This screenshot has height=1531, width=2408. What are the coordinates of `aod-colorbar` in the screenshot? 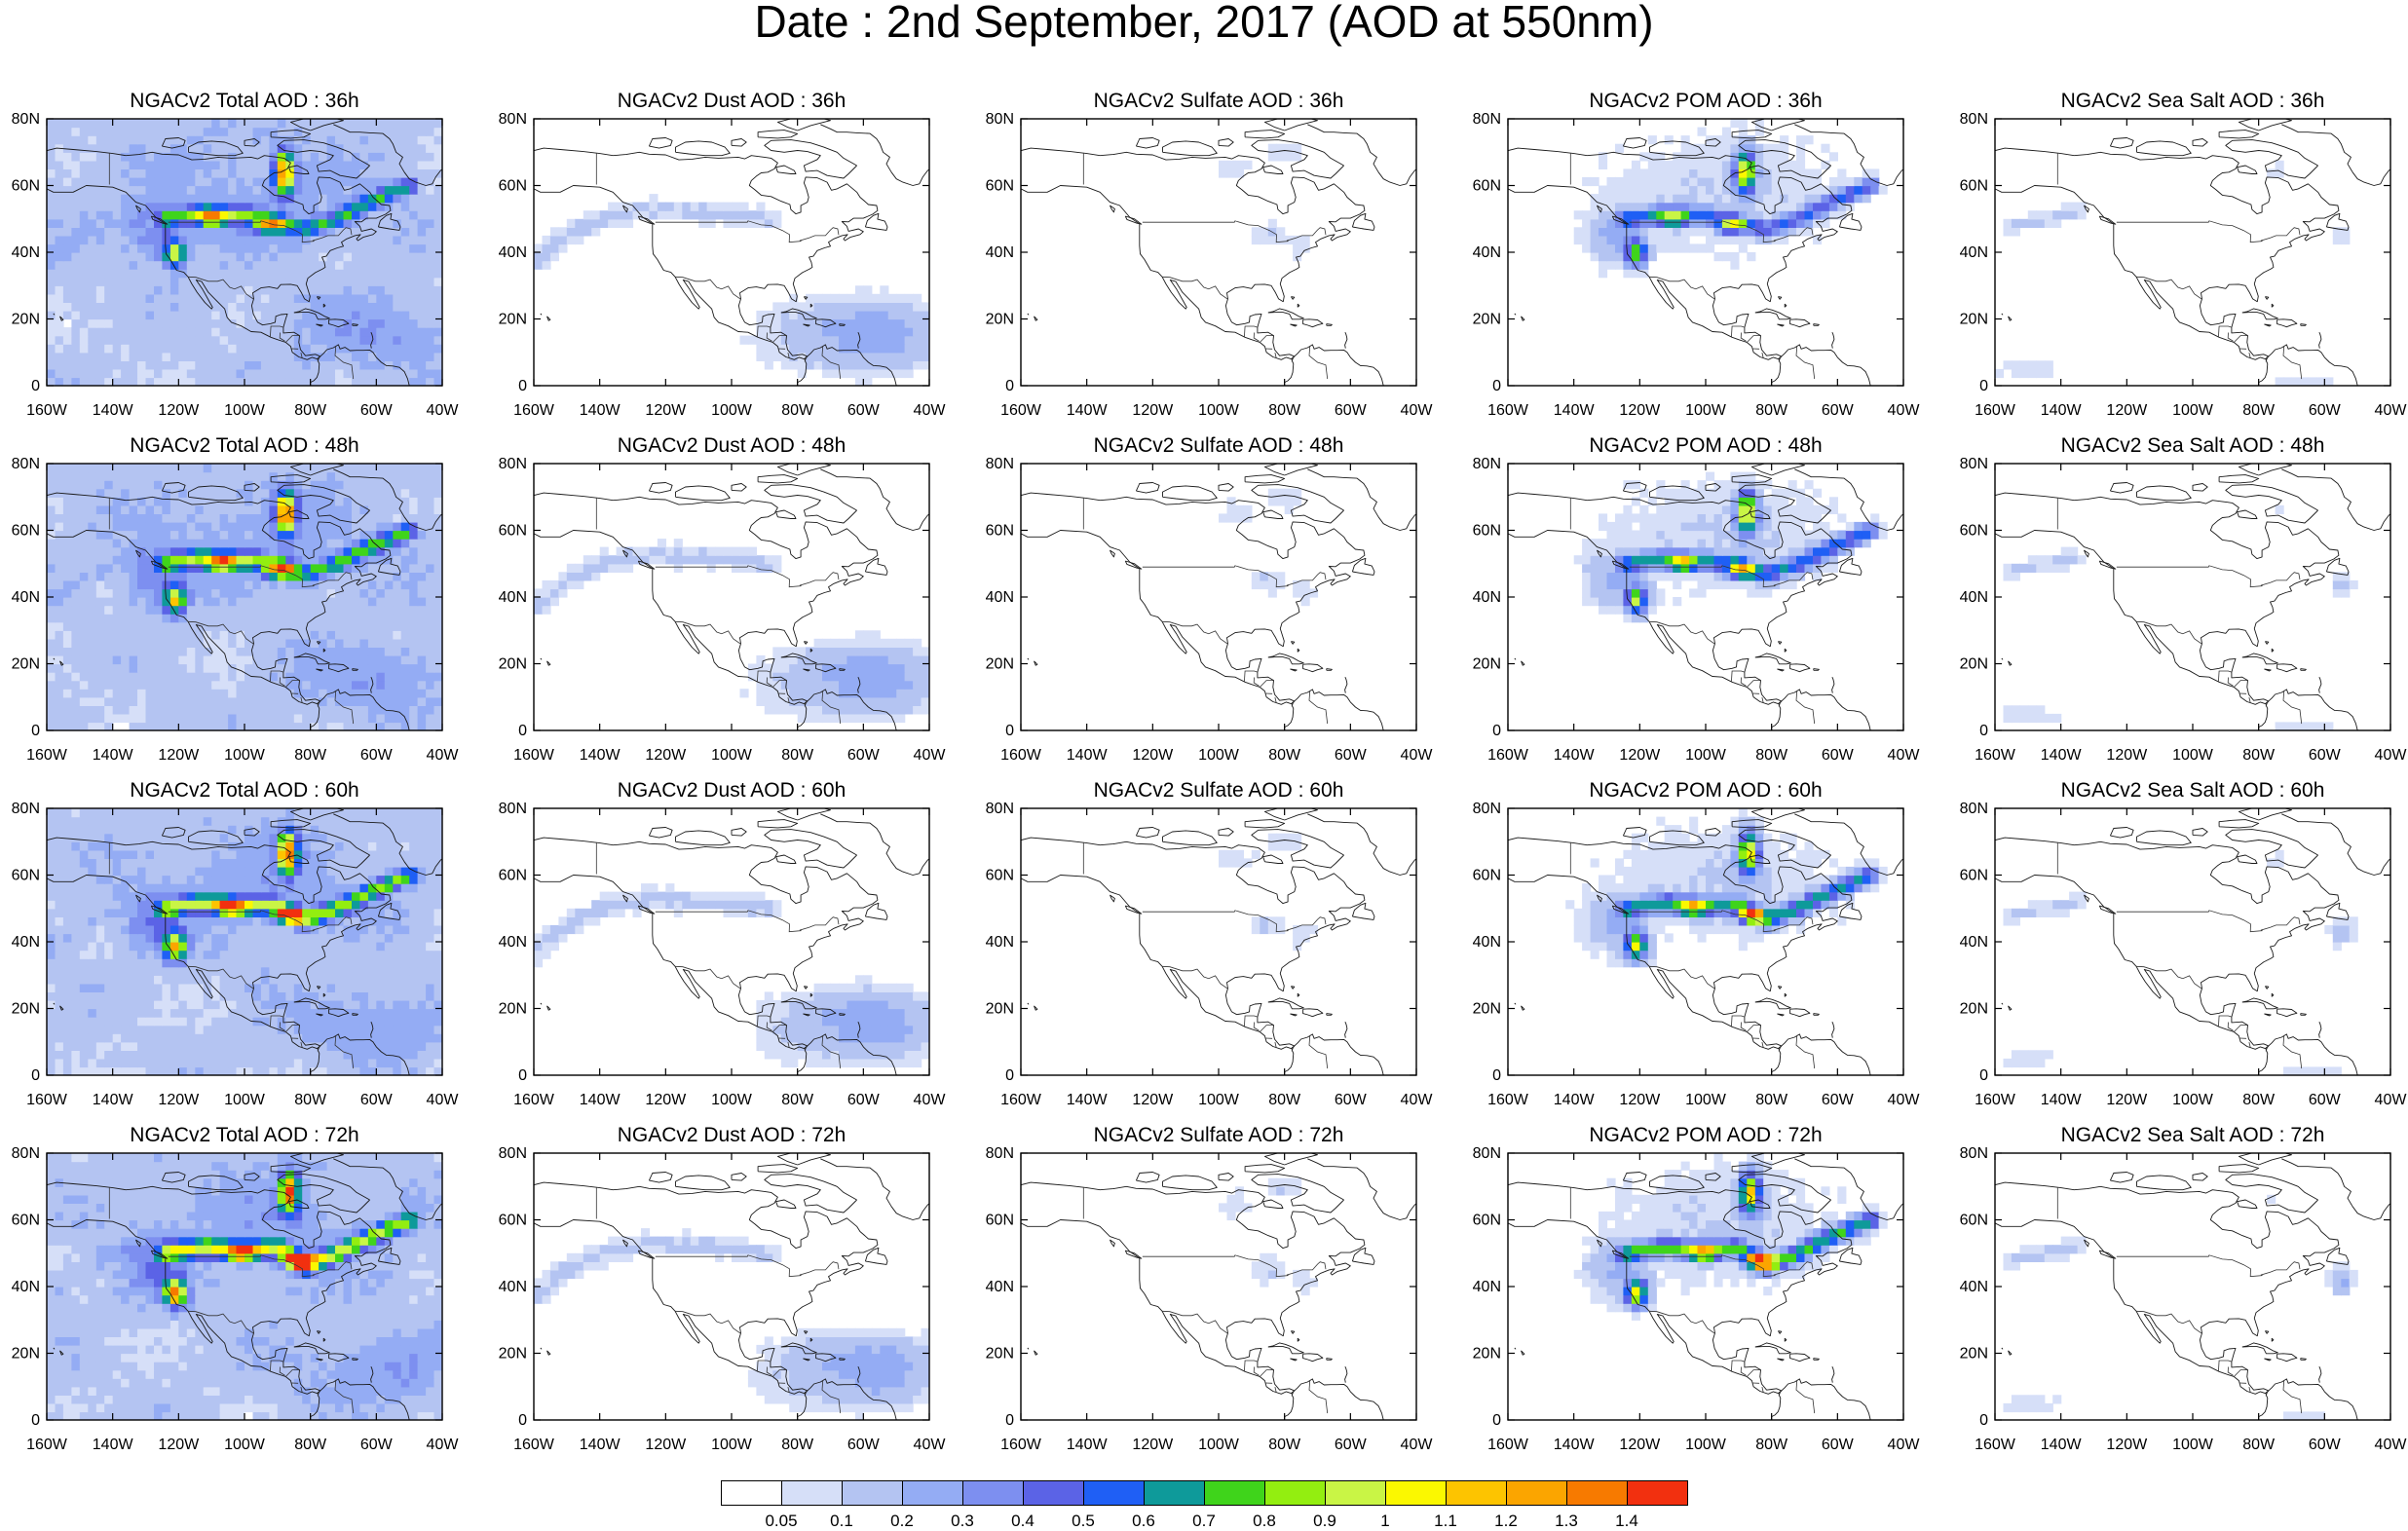 It's located at (1204, 1494).